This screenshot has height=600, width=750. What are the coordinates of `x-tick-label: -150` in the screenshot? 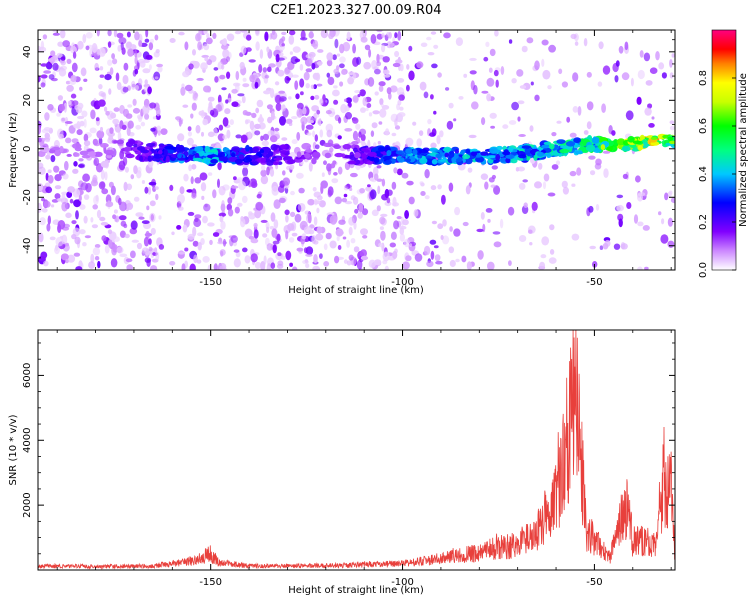 It's located at (210, 582).